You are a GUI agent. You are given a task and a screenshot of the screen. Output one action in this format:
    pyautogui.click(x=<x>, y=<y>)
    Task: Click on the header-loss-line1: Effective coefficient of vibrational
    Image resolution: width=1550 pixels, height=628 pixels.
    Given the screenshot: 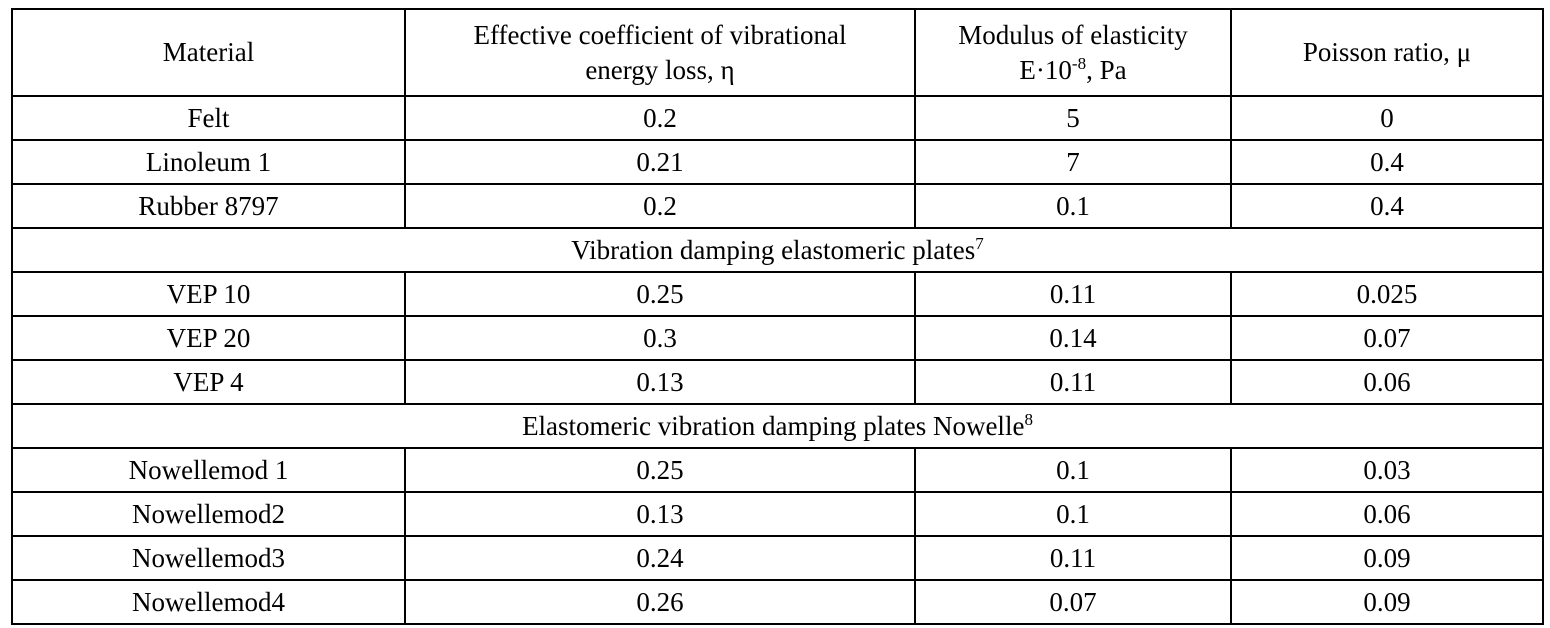 What is the action you would take?
    pyautogui.click(x=660, y=34)
    